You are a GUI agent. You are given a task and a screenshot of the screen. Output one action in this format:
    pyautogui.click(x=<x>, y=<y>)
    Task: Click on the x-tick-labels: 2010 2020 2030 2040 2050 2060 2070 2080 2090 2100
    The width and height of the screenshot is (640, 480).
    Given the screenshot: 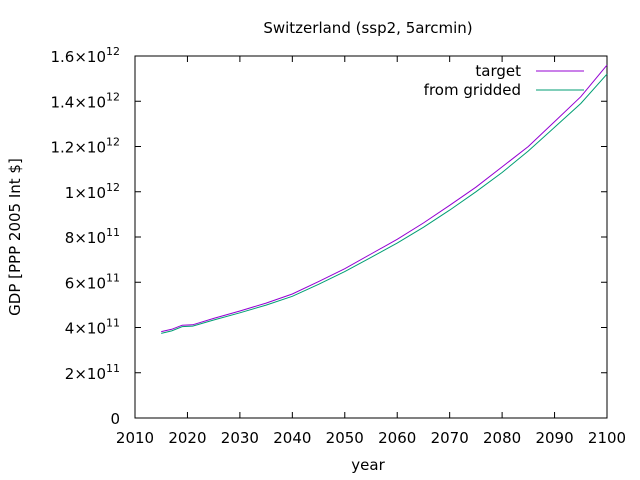 What is the action you would take?
    pyautogui.click(x=371, y=438)
    